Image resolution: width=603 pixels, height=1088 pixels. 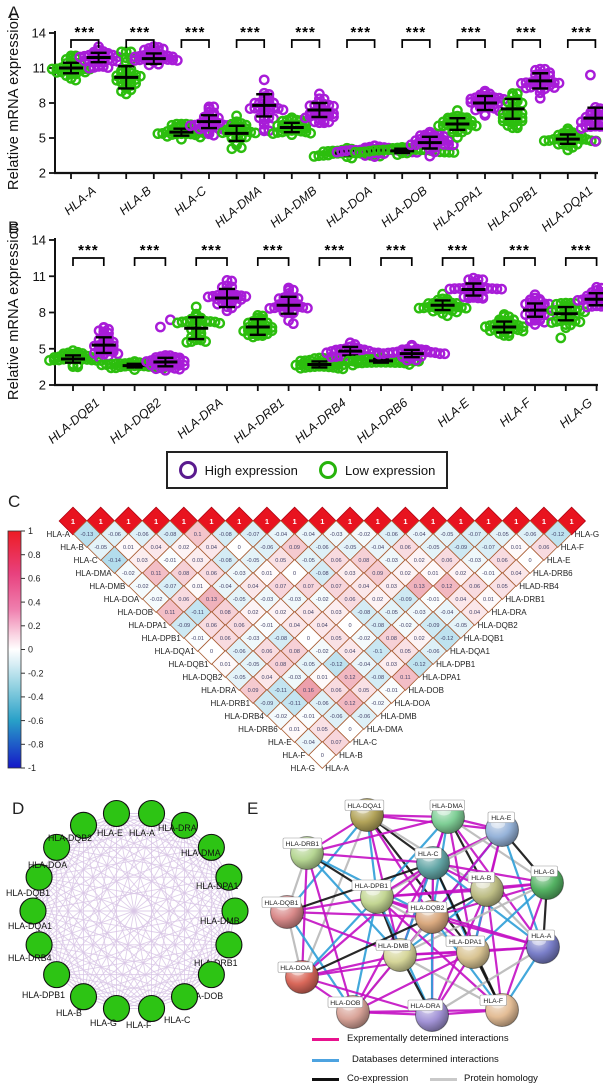 What do you see at coordinates (303, 114) in the screenshot?
I see `scatter-HLA-DMB` at bounding box center [303, 114].